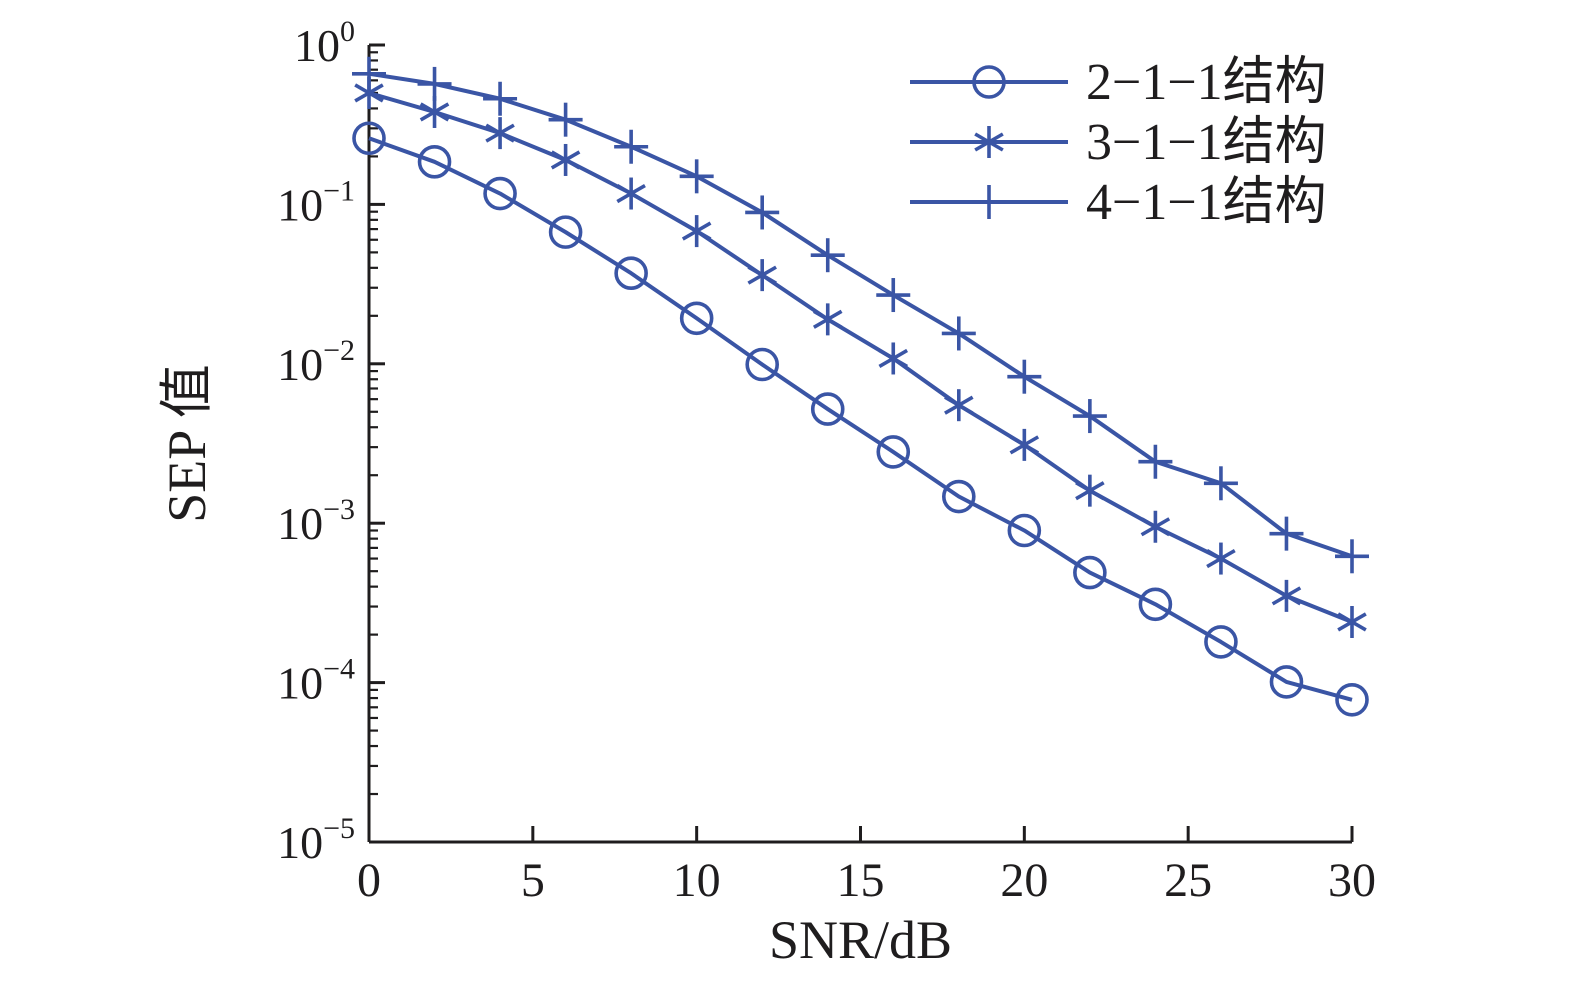  I want to click on x-tick-label: 30, so click(1352, 880).